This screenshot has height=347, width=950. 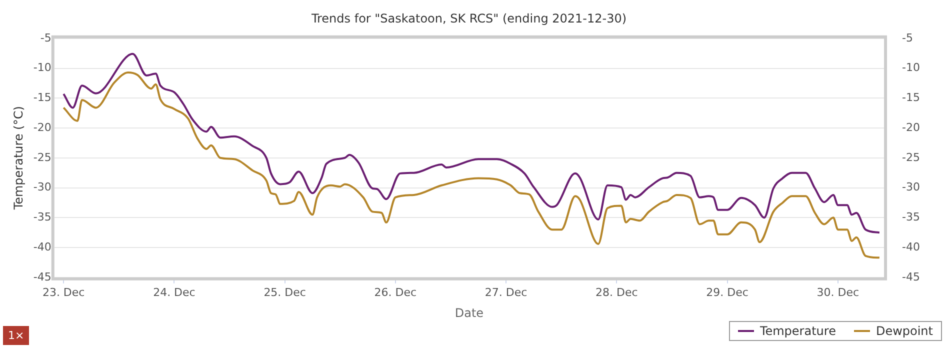 I want to click on y-tick-label: -45, so click(x=42, y=277).